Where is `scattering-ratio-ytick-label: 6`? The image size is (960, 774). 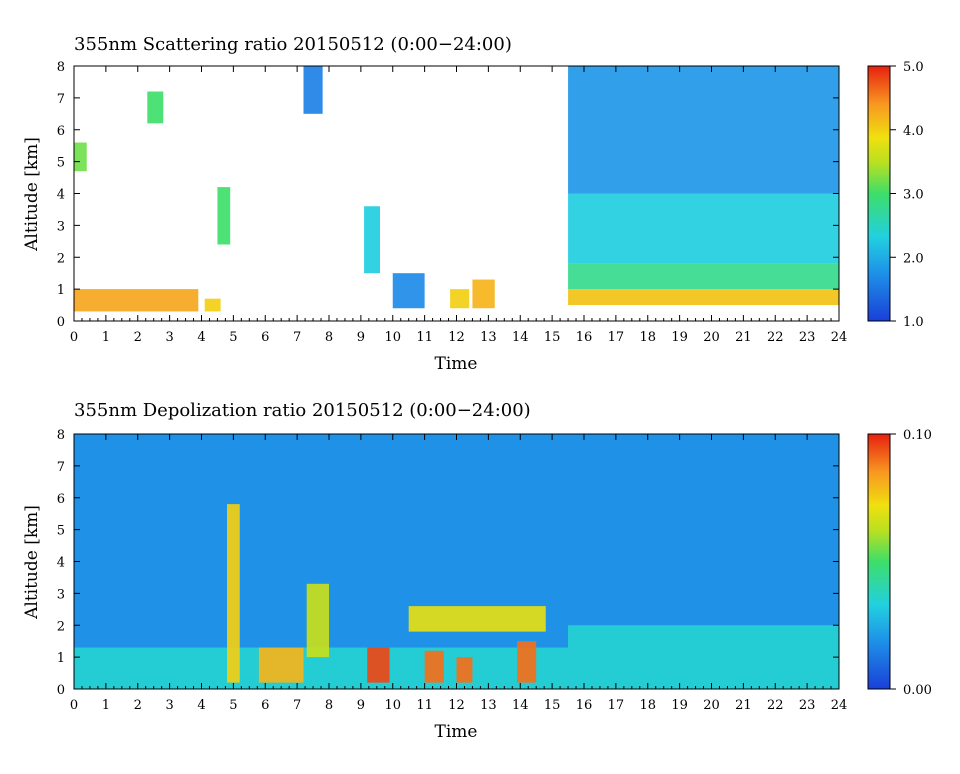 scattering-ratio-ytick-label: 6 is located at coordinates (61, 131).